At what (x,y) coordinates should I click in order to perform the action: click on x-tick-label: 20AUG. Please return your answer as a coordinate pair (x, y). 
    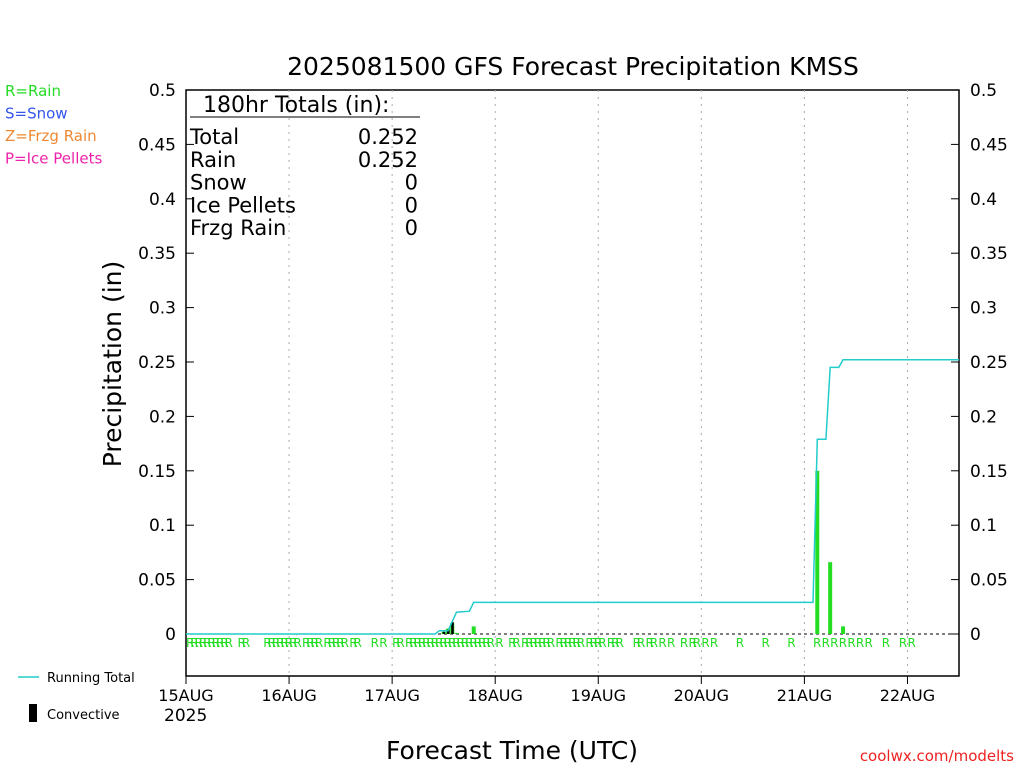
    Looking at the image, I should click on (701, 695).